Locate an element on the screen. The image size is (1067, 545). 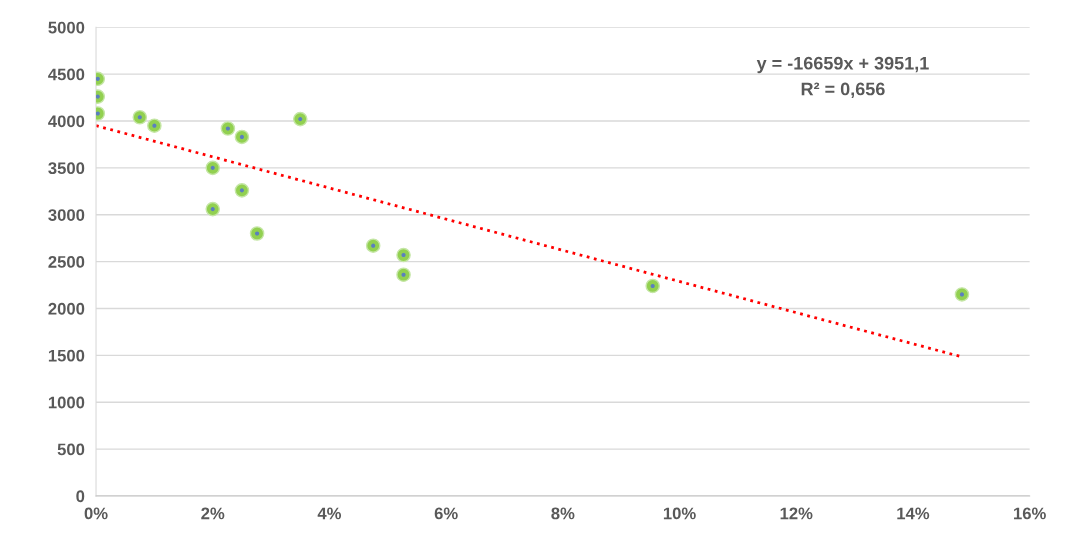
x-tick-label: 6% is located at coordinates (446, 513).